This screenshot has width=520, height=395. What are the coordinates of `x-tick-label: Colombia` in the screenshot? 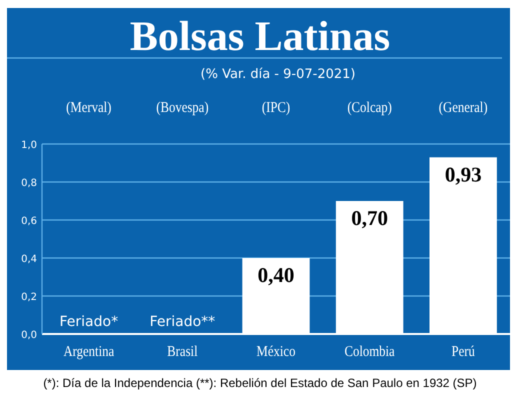 It's located at (369, 352).